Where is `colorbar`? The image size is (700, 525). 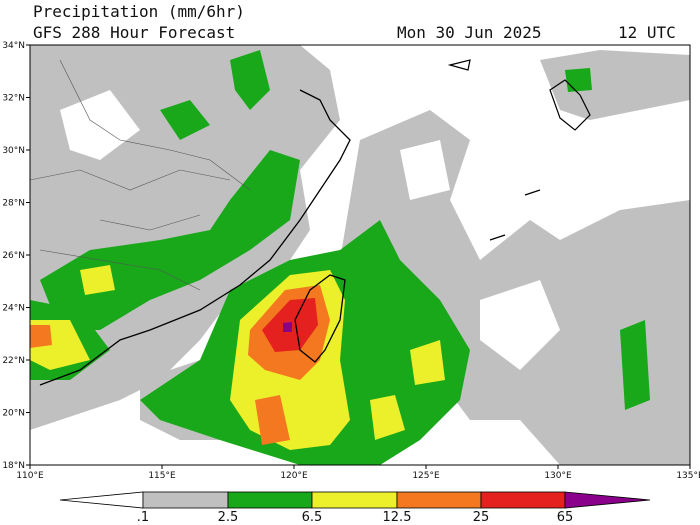
colorbar is located at coordinates (355, 500).